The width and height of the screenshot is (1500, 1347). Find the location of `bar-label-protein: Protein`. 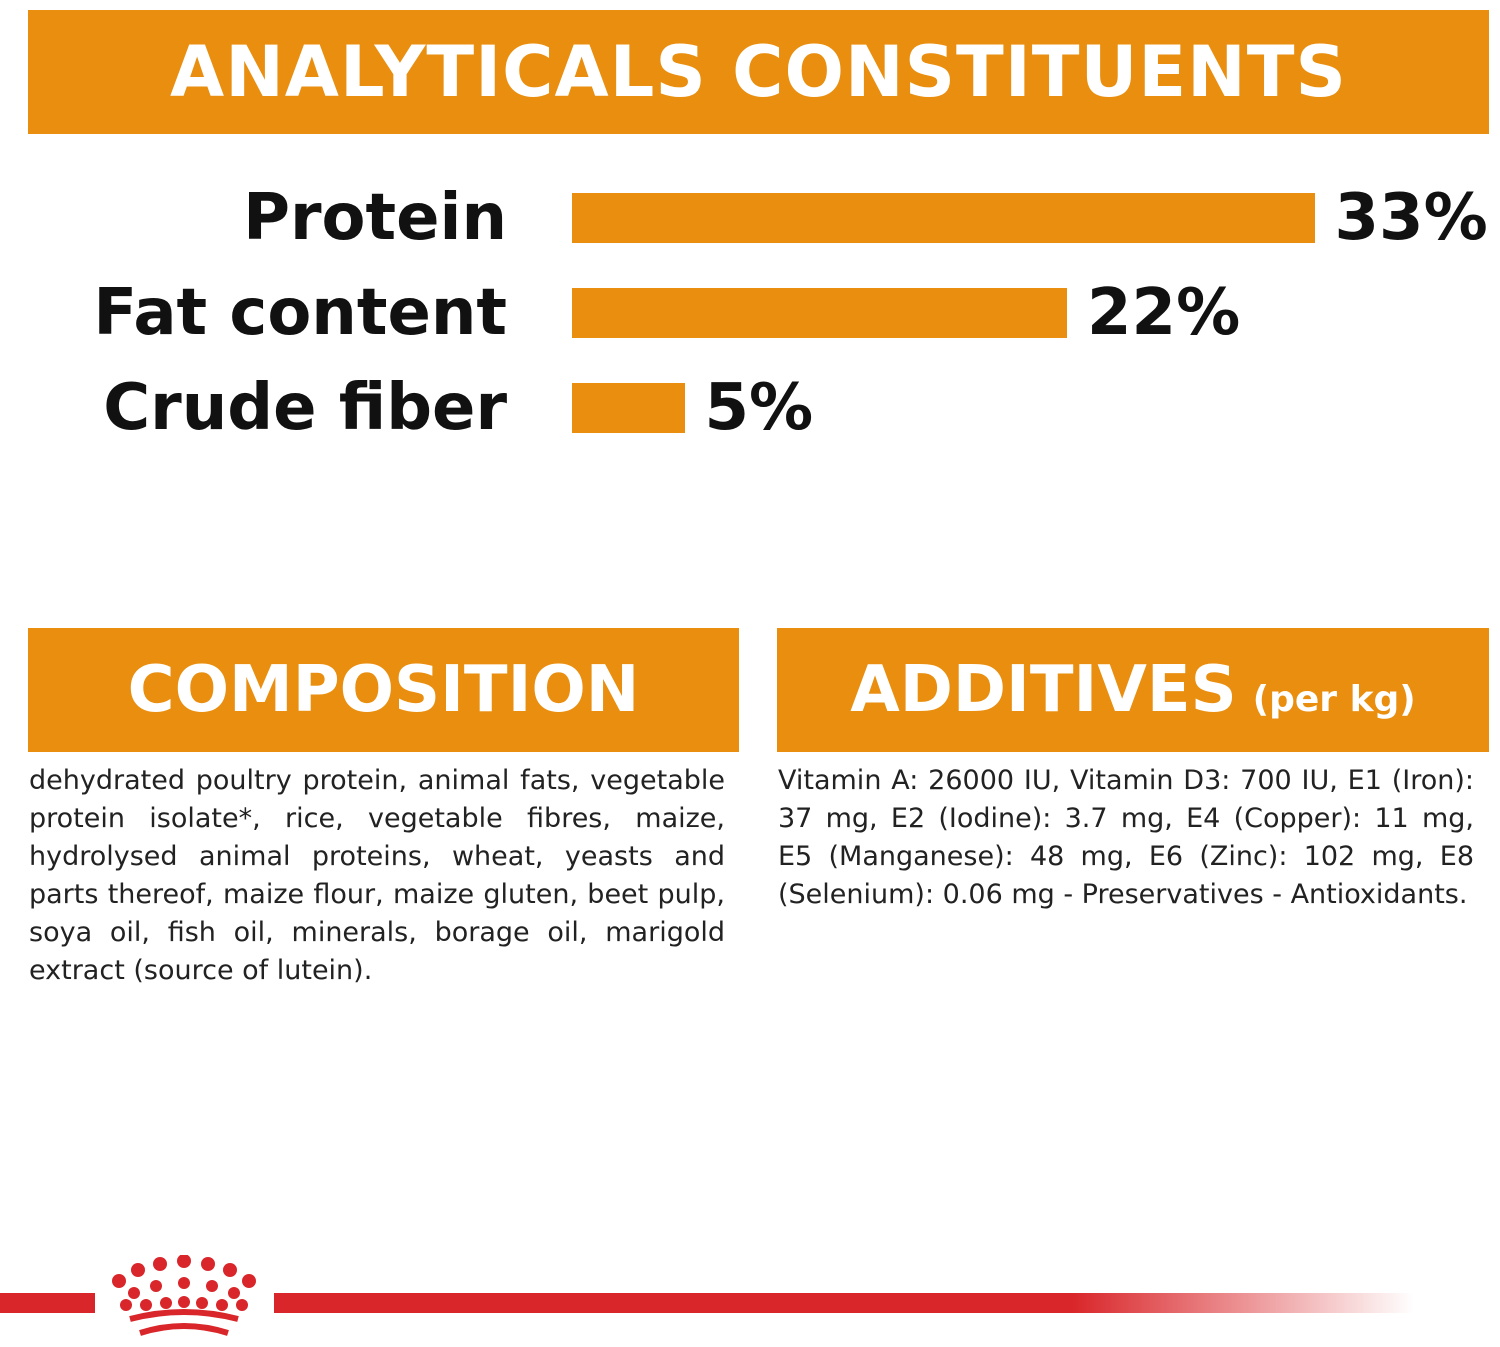

bar-label-protein: Protein is located at coordinates (375, 218).